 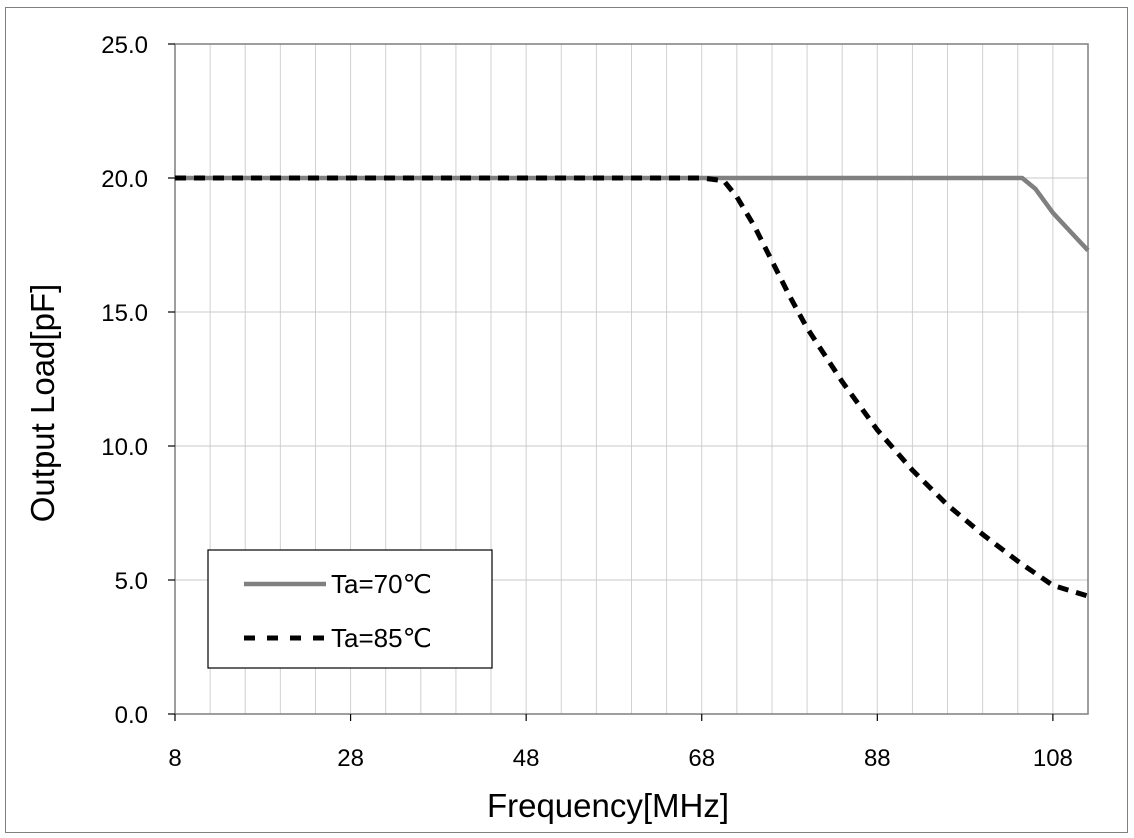 What do you see at coordinates (350, 758) in the screenshot?
I see `x-tick-label: 28` at bounding box center [350, 758].